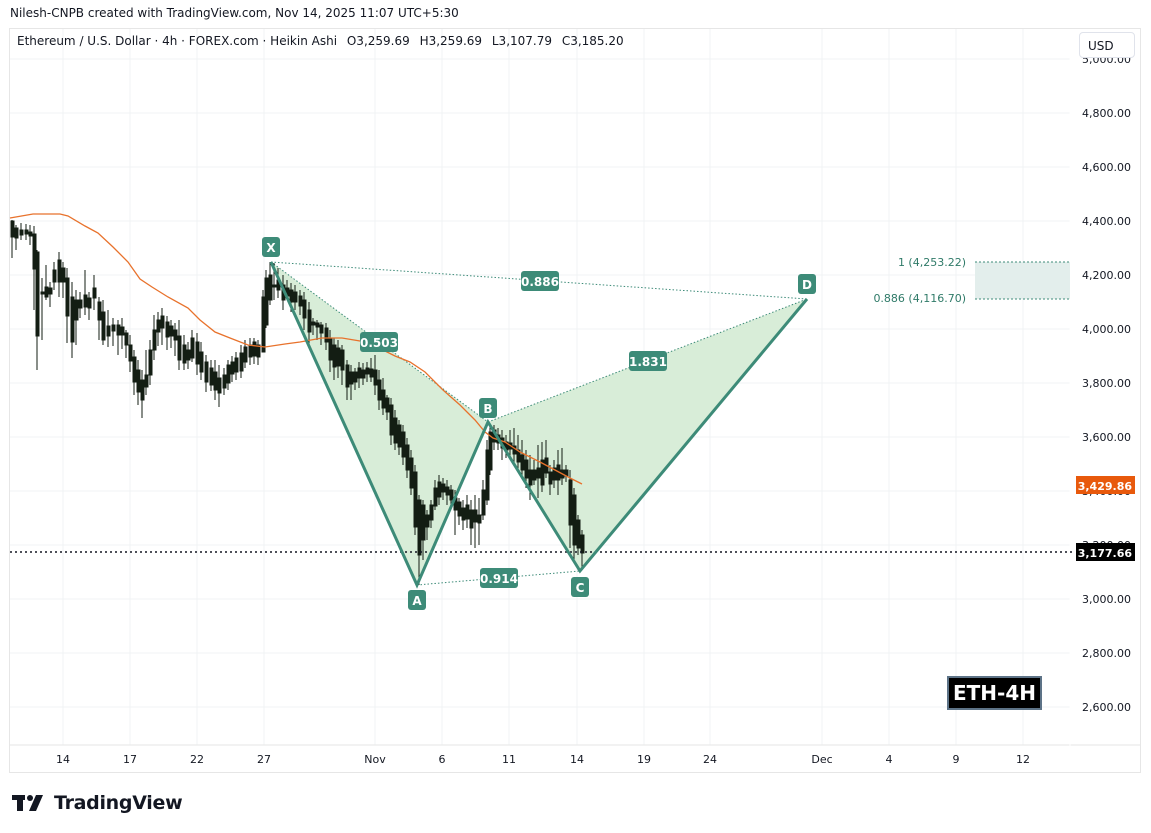 The image size is (1151, 833). What do you see at coordinates (644, 759) in the screenshot?
I see `svg-text: 19` at bounding box center [644, 759].